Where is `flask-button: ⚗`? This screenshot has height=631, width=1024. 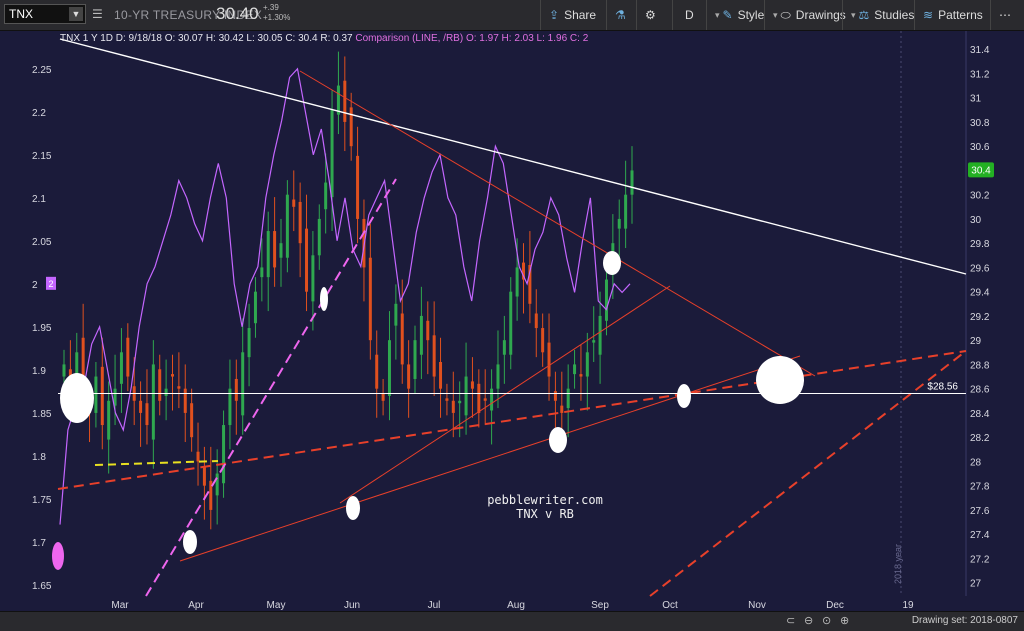 flask-button: ⚗ is located at coordinates (621, 15).